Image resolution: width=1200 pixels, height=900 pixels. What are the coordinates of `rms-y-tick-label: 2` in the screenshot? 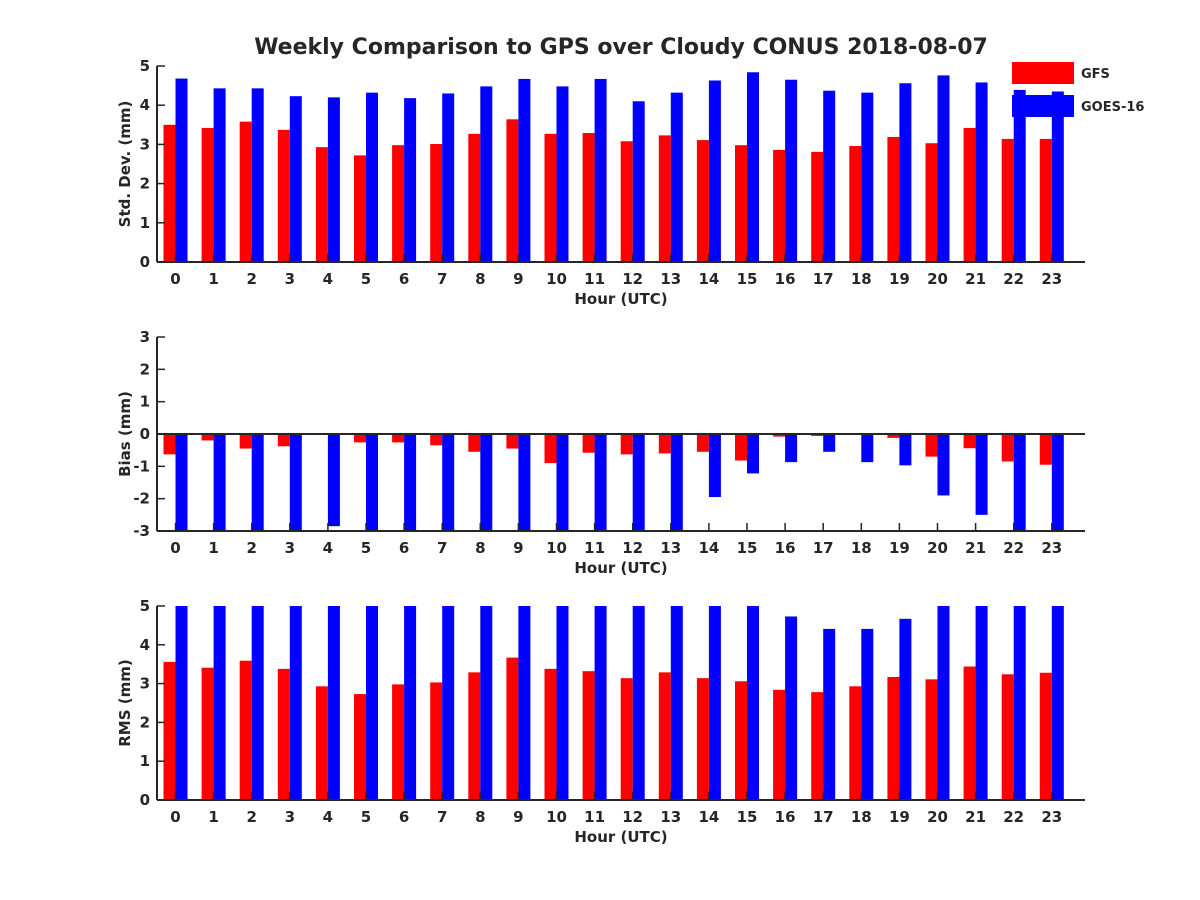 It's located at (145, 722).